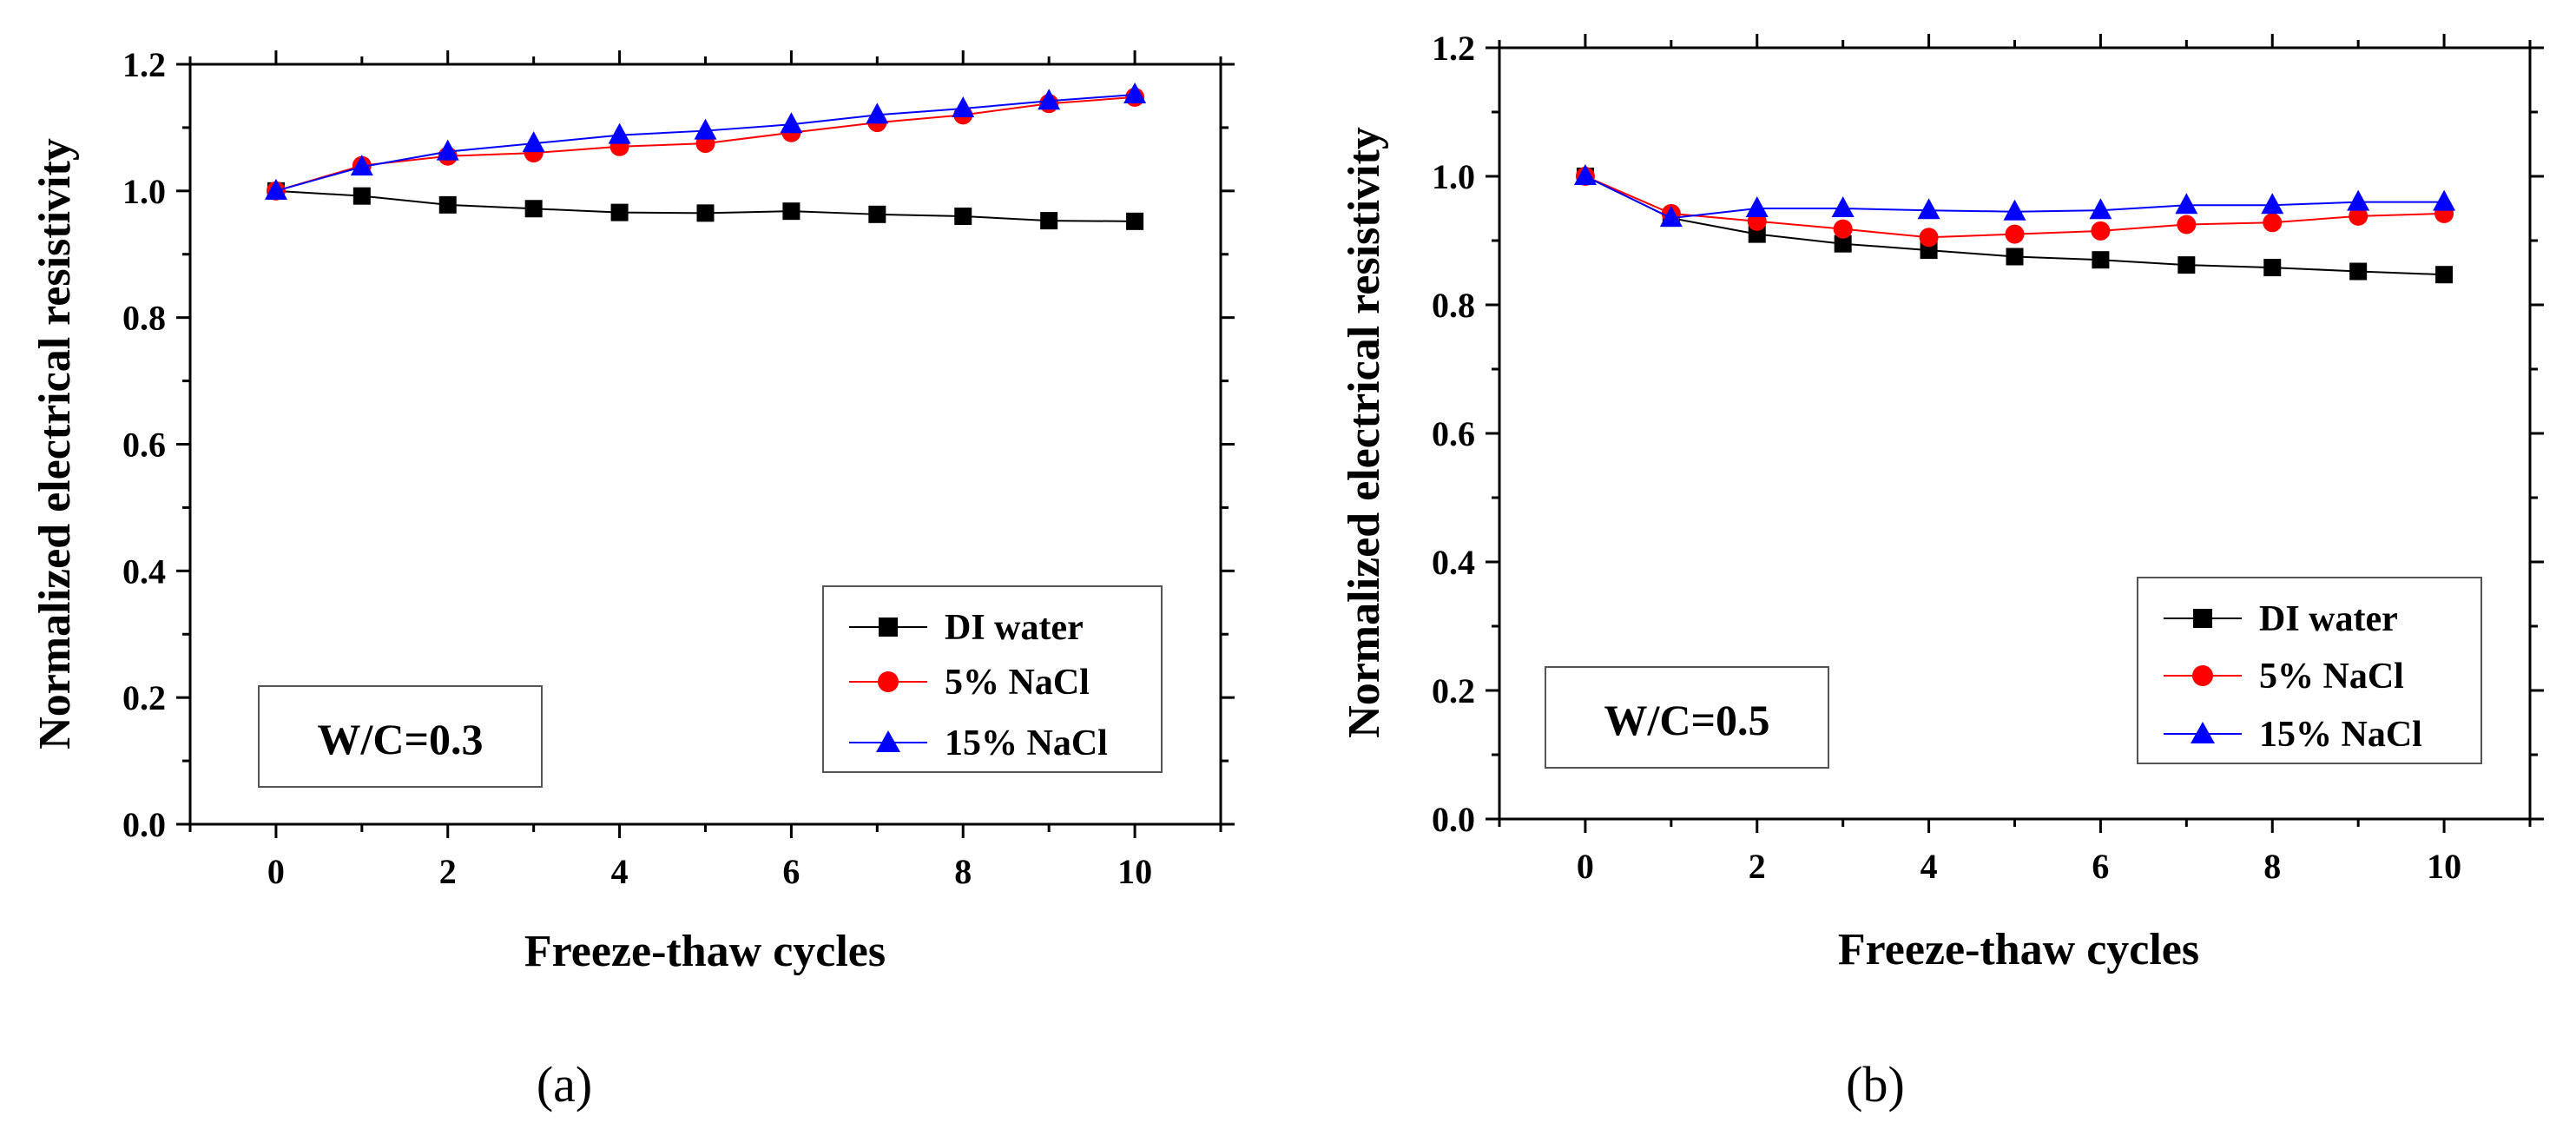 Image resolution: width=2576 pixels, height=1136 pixels. I want to click on x-tick-label-a: 8, so click(963, 871).